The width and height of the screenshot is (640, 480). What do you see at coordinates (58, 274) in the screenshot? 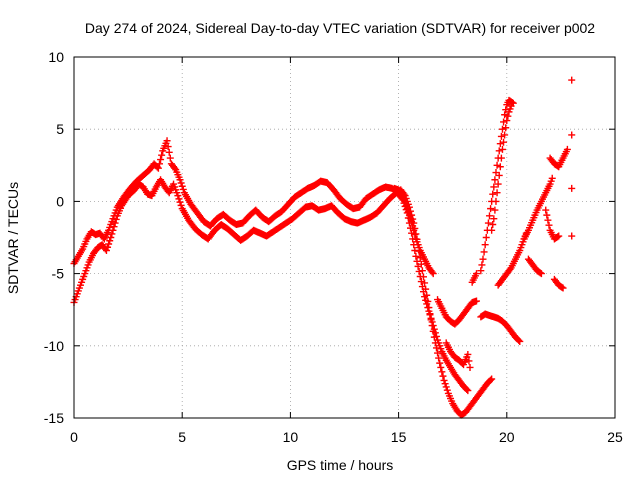
I see `y-tick-label: -5` at bounding box center [58, 274].